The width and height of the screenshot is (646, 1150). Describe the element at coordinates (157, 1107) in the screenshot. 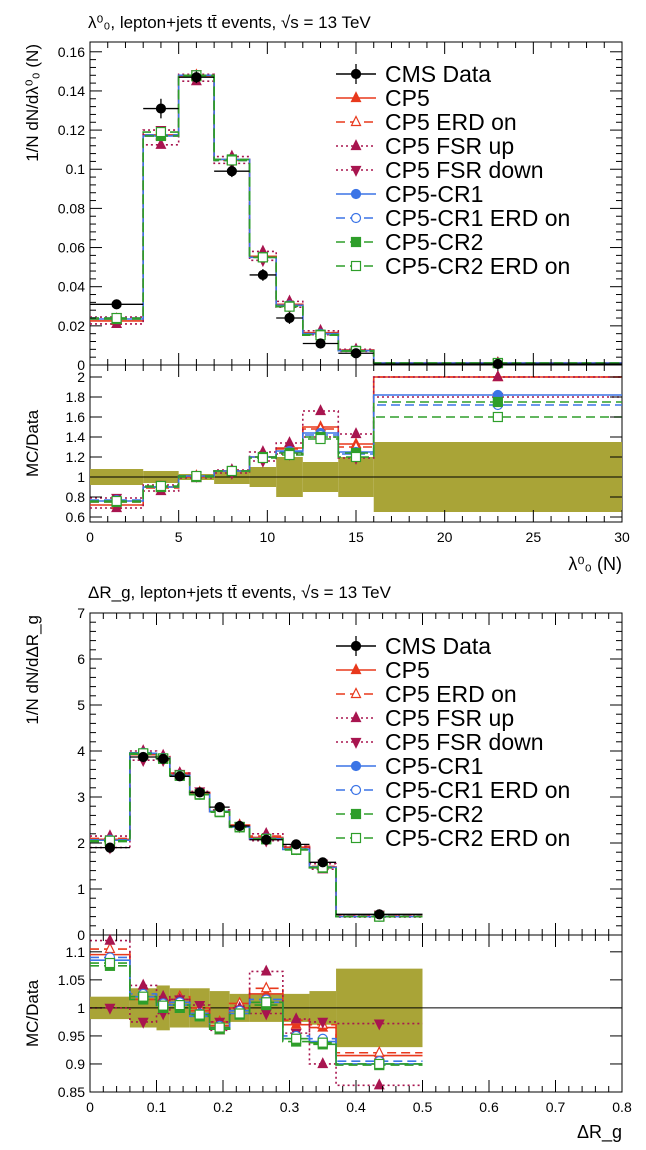

I see `x-tick-label: 0.1` at that location.